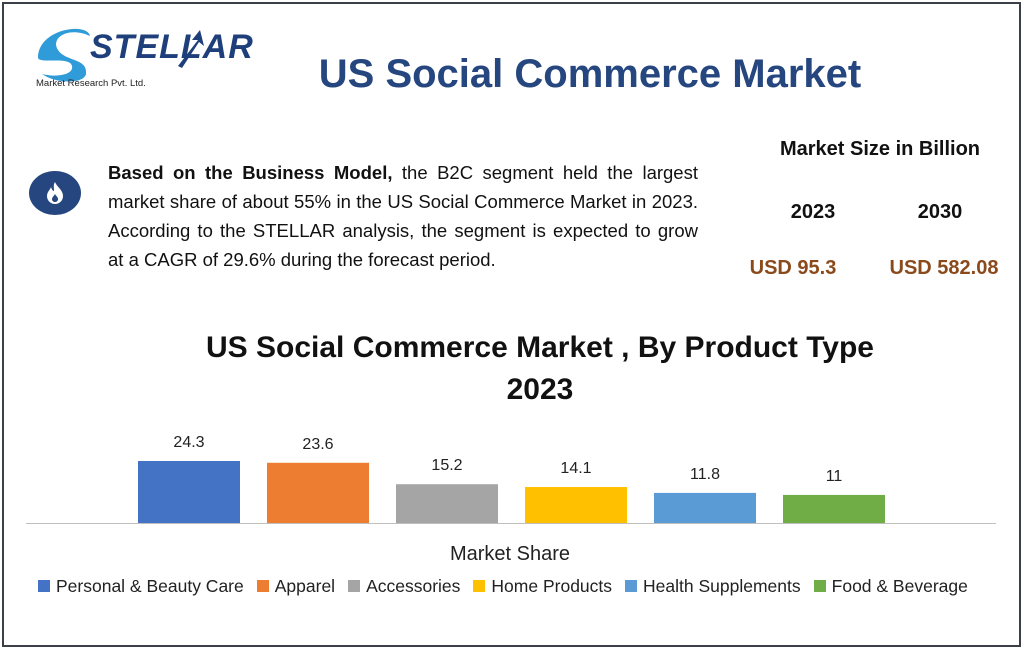 The height and width of the screenshot is (653, 1027). I want to click on legend-item-0: Personal & Beauty Care, so click(141, 586).